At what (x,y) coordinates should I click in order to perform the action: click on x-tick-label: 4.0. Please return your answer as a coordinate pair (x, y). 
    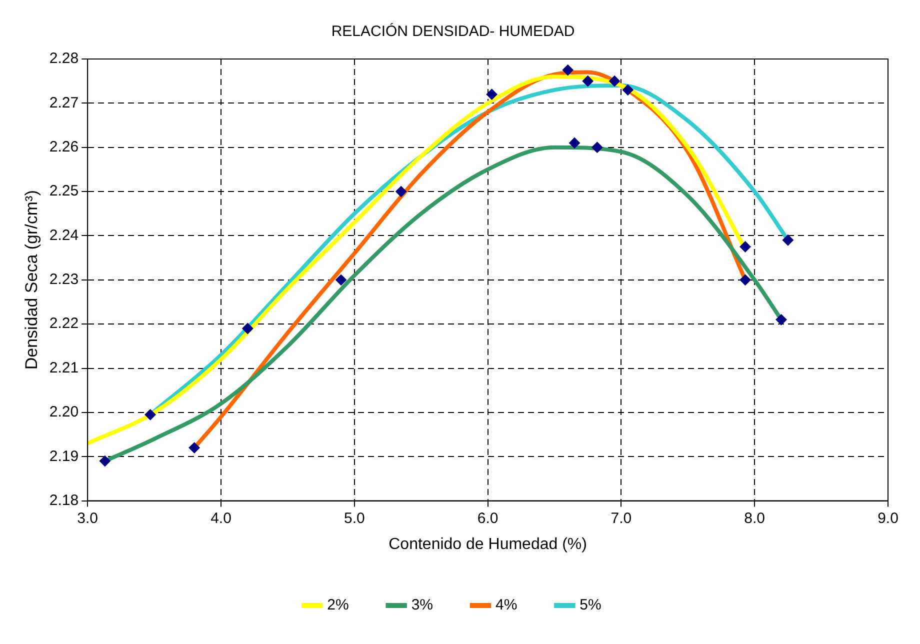
    Looking at the image, I should click on (221, 518).